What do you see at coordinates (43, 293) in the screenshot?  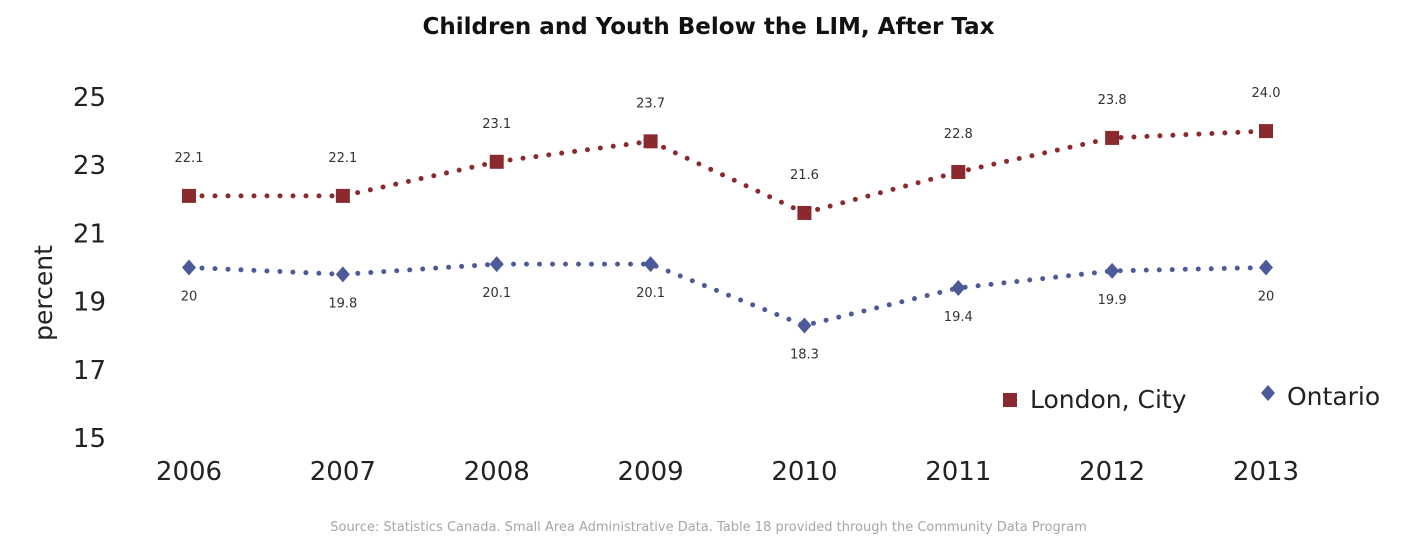 I see `y-axis-label: percent` at bounding box center [43, 293].